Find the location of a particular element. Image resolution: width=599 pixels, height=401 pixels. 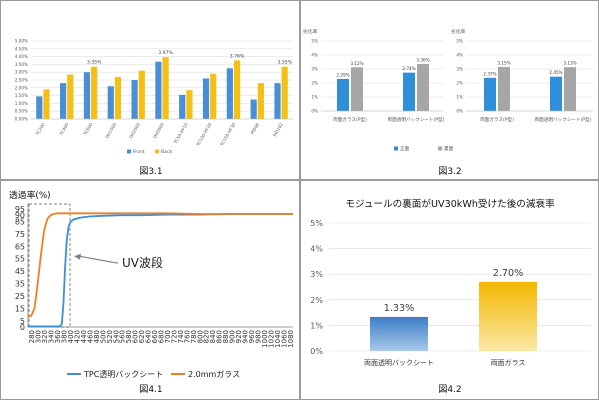

caption-fig-4-1: 図4.1 is located at coordinates (150, 389).